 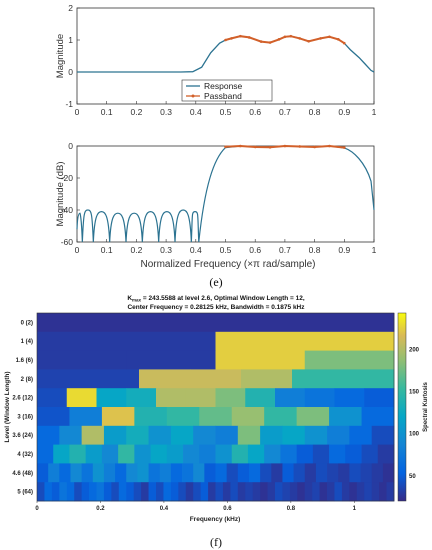 What do you see at coordinates (226, 112) in the screenshot?
I see `c1-xtick-label: 0.5` at bounding box center [226, 112].